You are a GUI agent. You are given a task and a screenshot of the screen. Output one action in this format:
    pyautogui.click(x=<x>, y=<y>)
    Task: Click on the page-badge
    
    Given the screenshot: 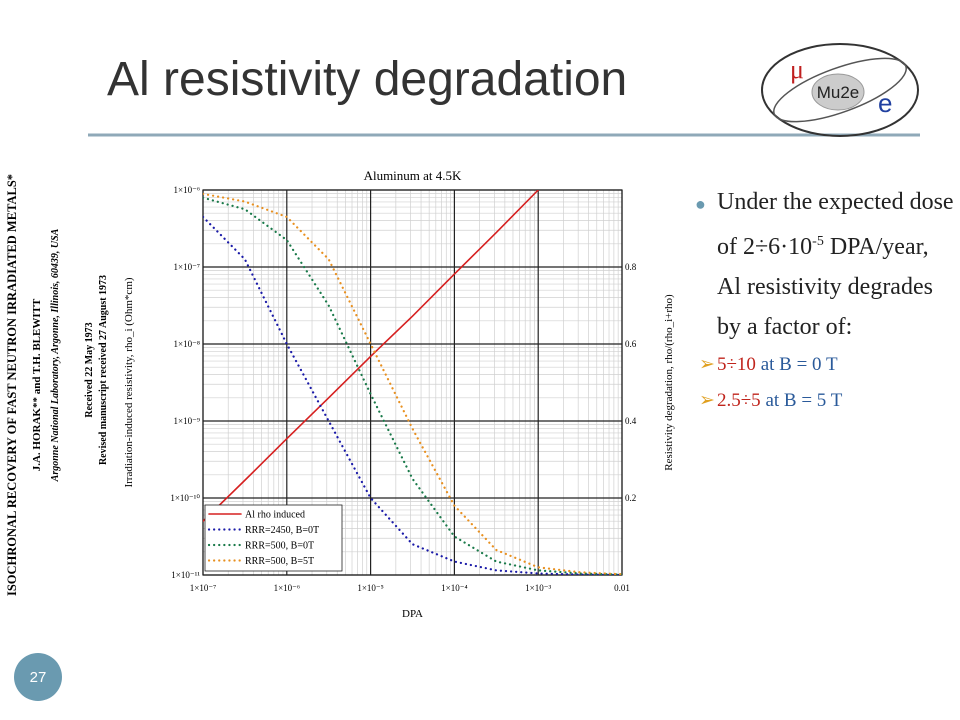 What is the action you would take?
    pyautogui.click(x=38, y=677)
    